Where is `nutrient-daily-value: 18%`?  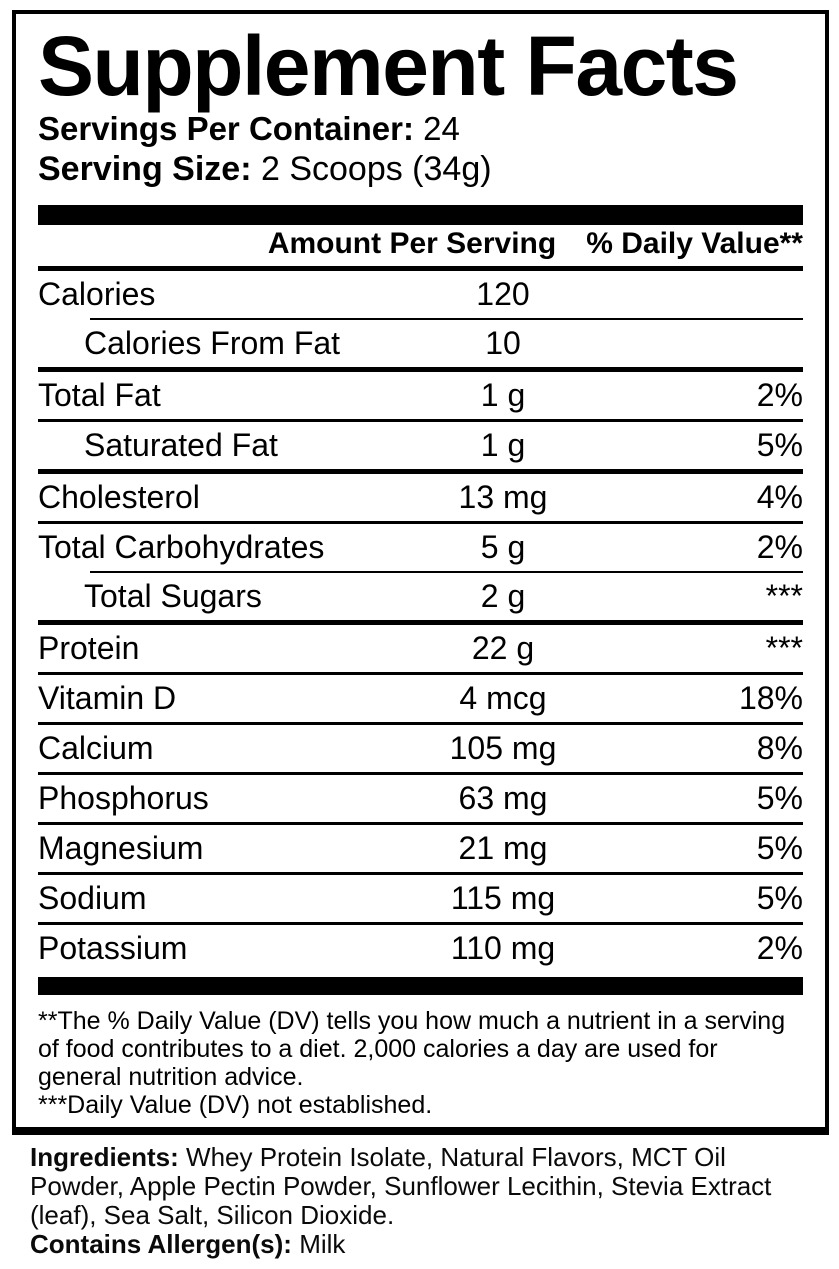 nutrient-daily-value: 18% is located at coordinates (770, 698).